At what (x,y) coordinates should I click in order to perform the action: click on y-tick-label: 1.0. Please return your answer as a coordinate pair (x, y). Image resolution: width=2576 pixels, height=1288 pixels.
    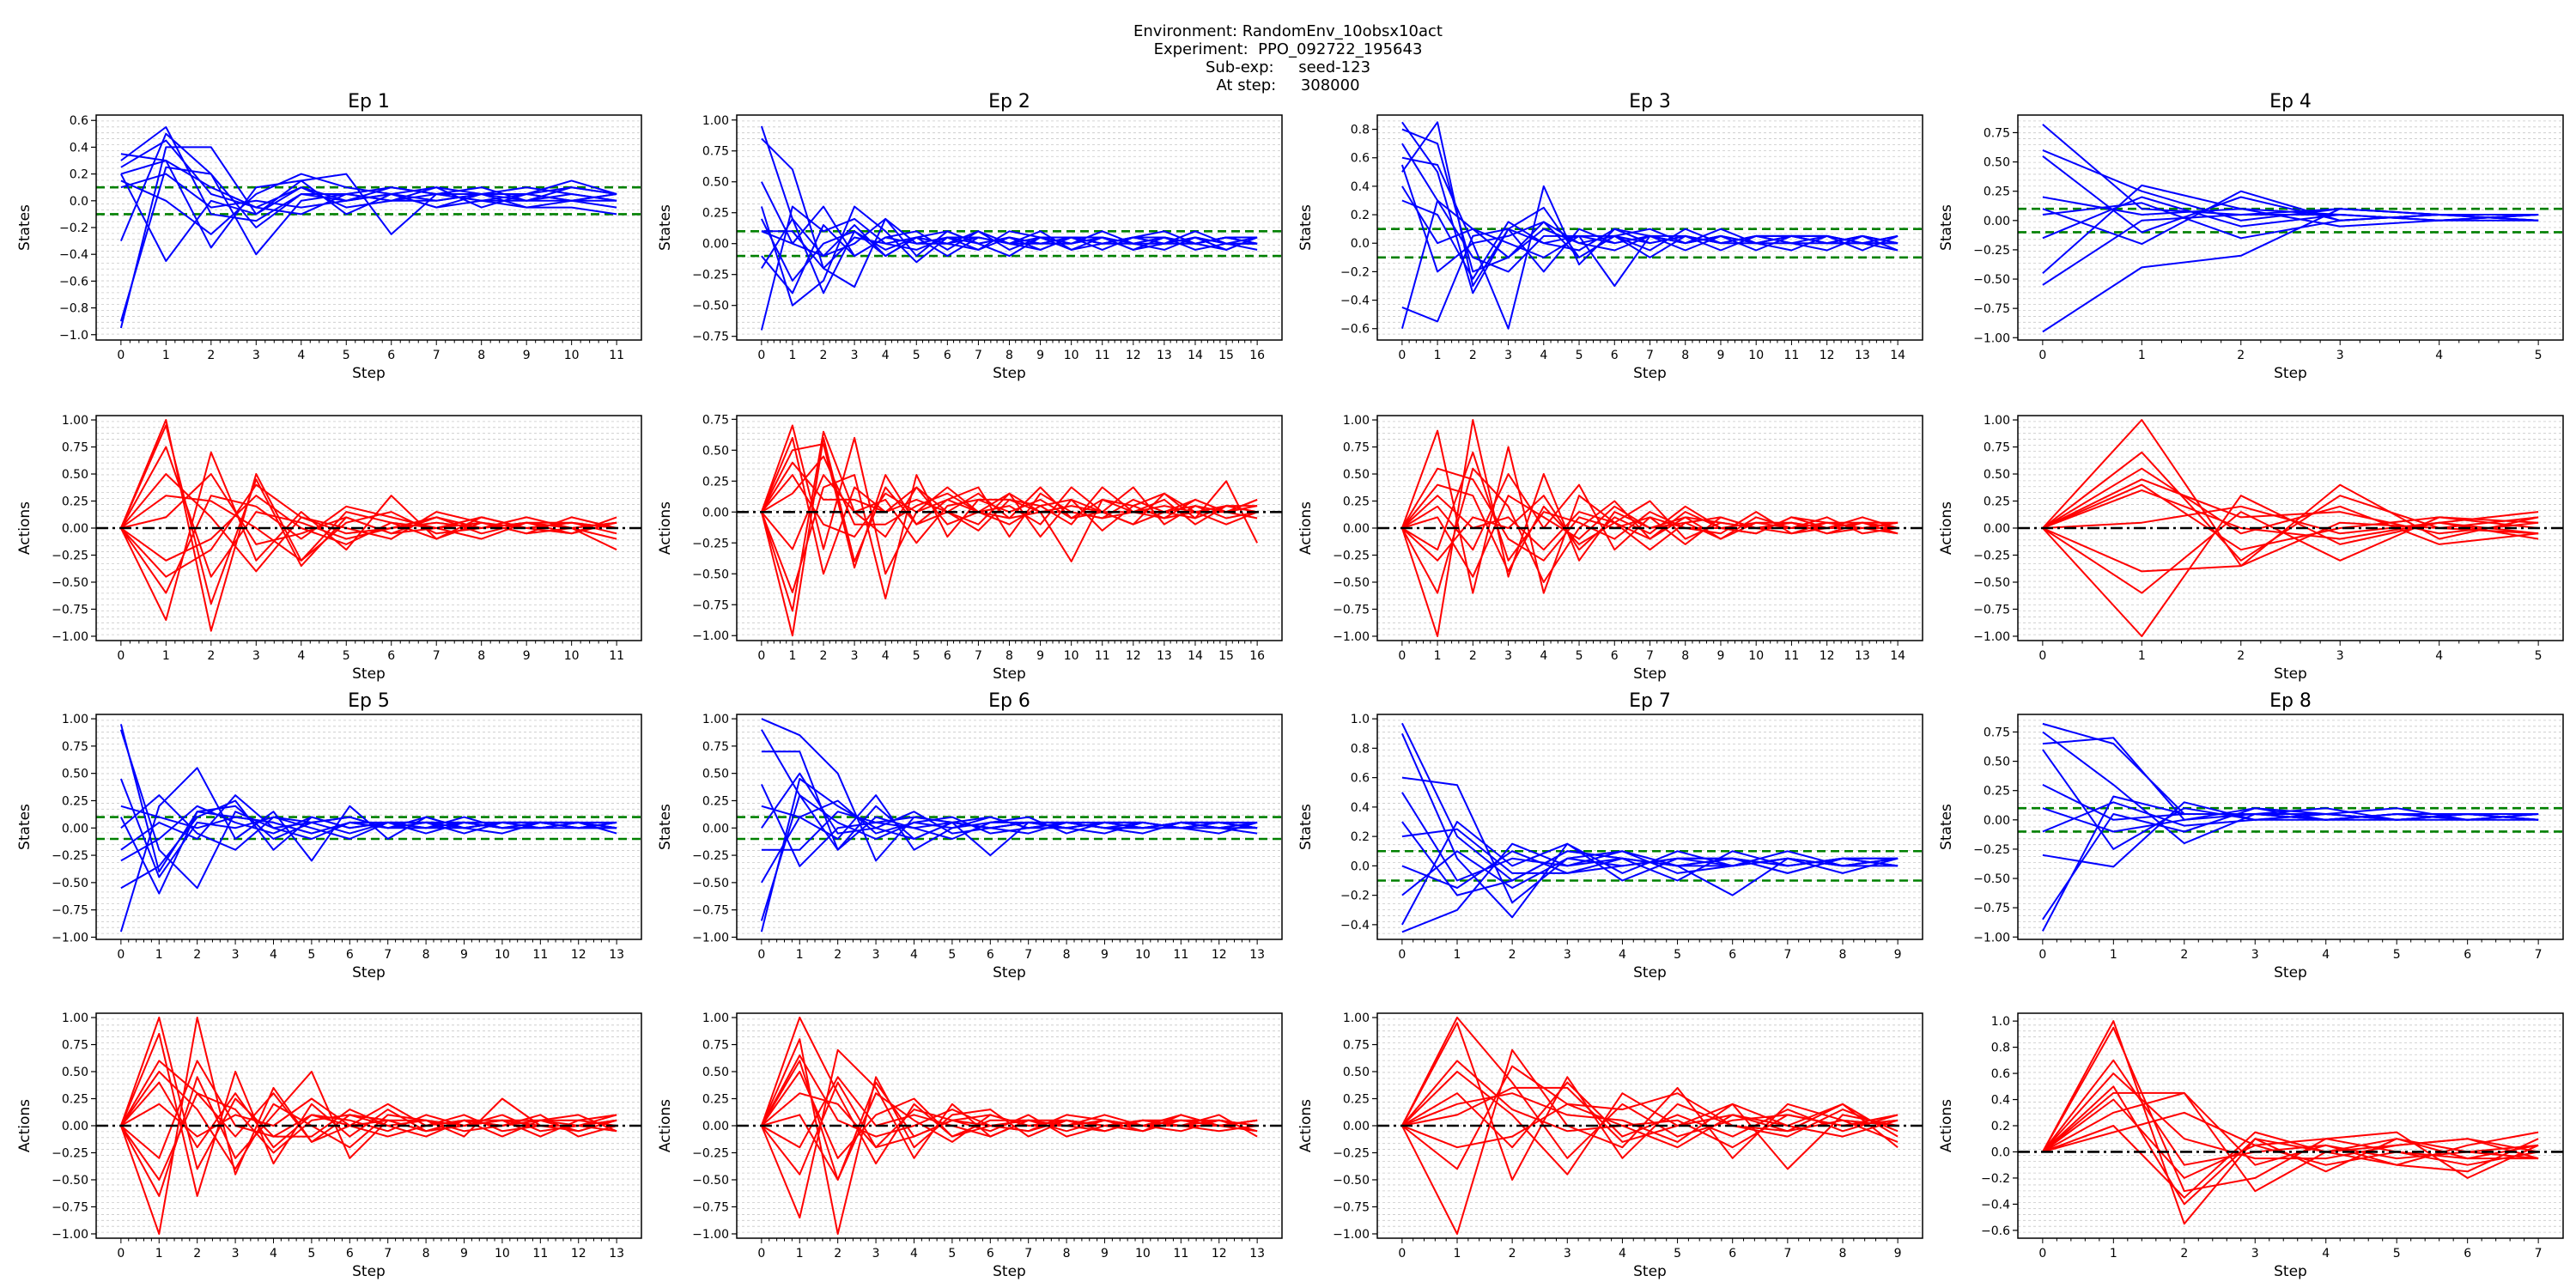
    Looking at the image, I should click on (1360, 719).